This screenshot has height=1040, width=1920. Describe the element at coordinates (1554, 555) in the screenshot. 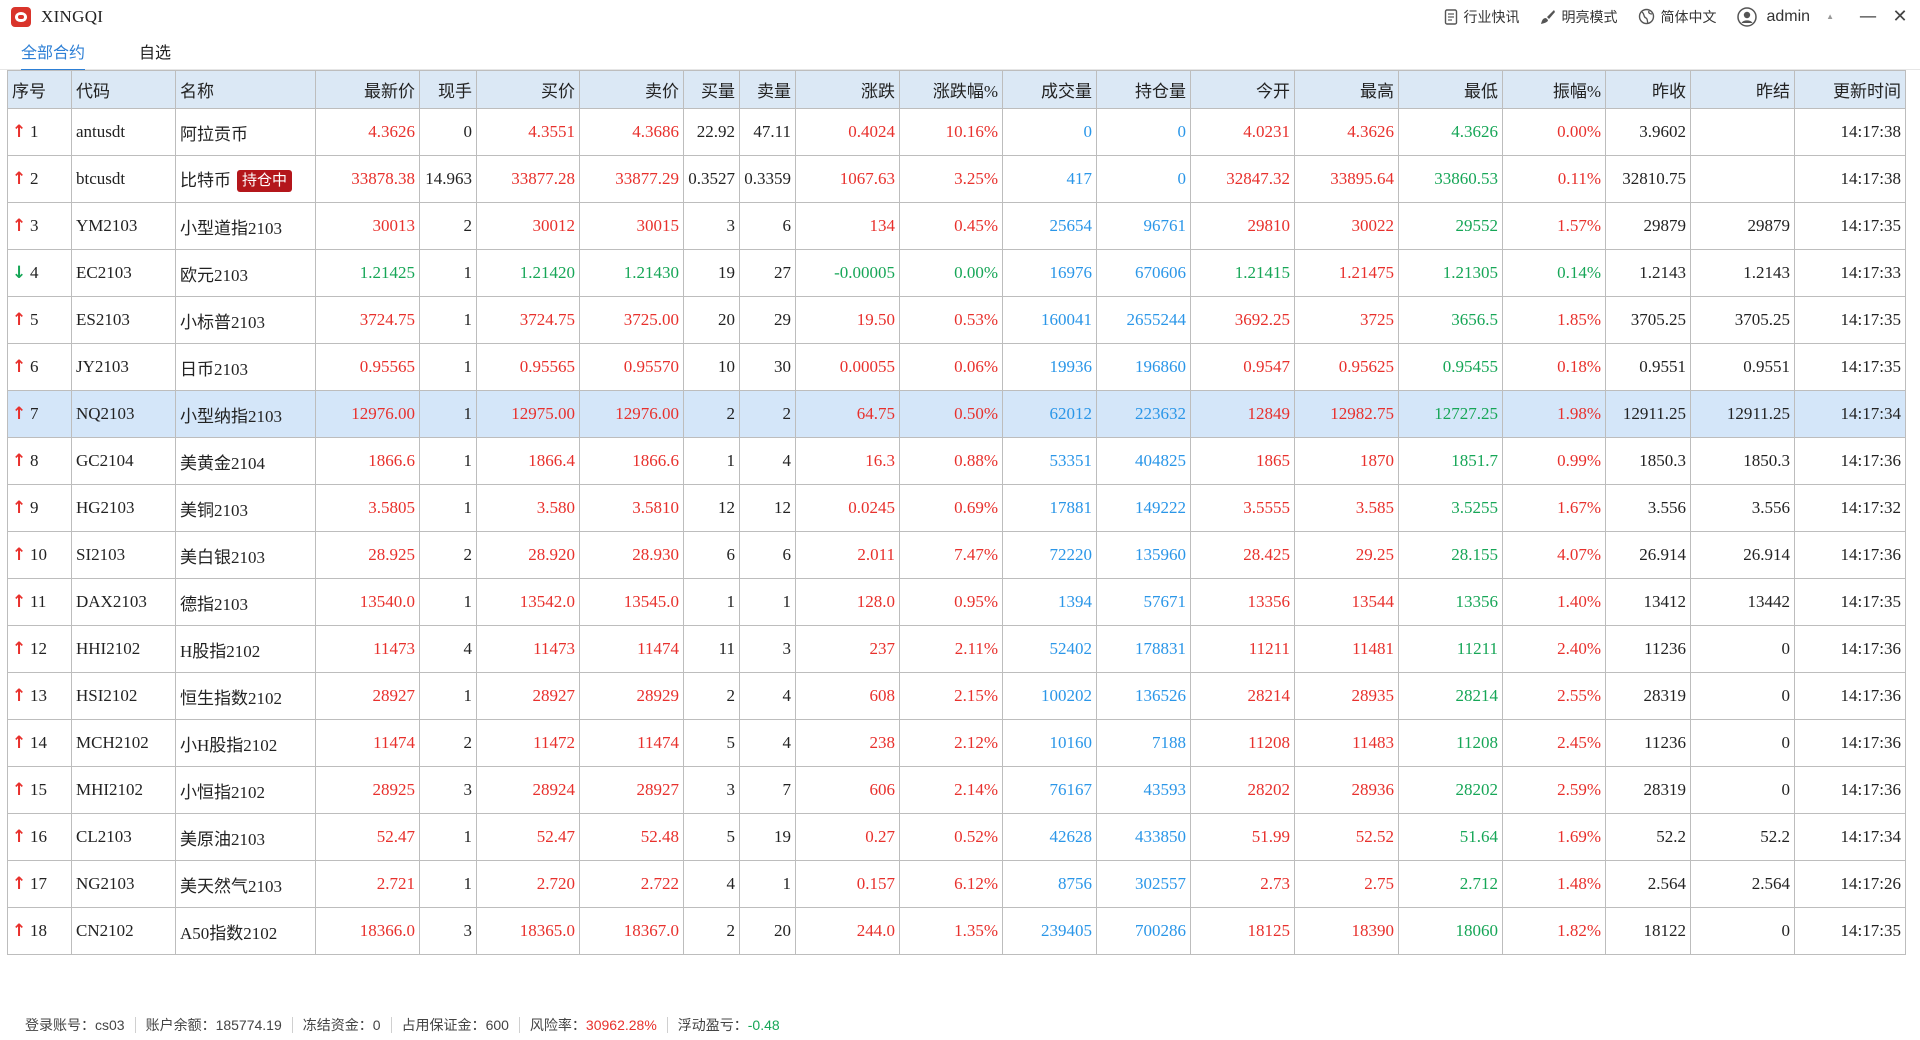

I see `cell-amplitude: 4.07%` at that location.